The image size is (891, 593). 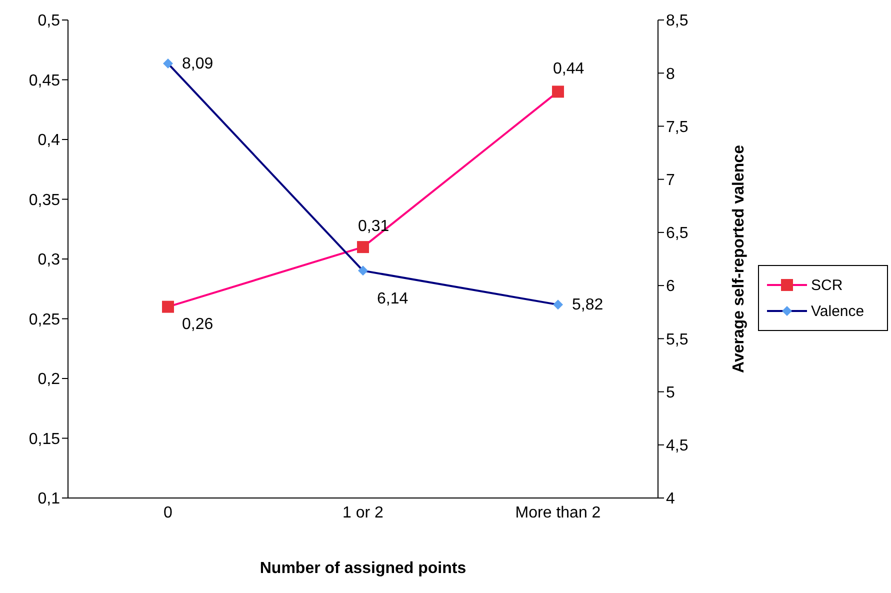 I want to click on y-tick-label: 0,35, so click(x=44, y=200).